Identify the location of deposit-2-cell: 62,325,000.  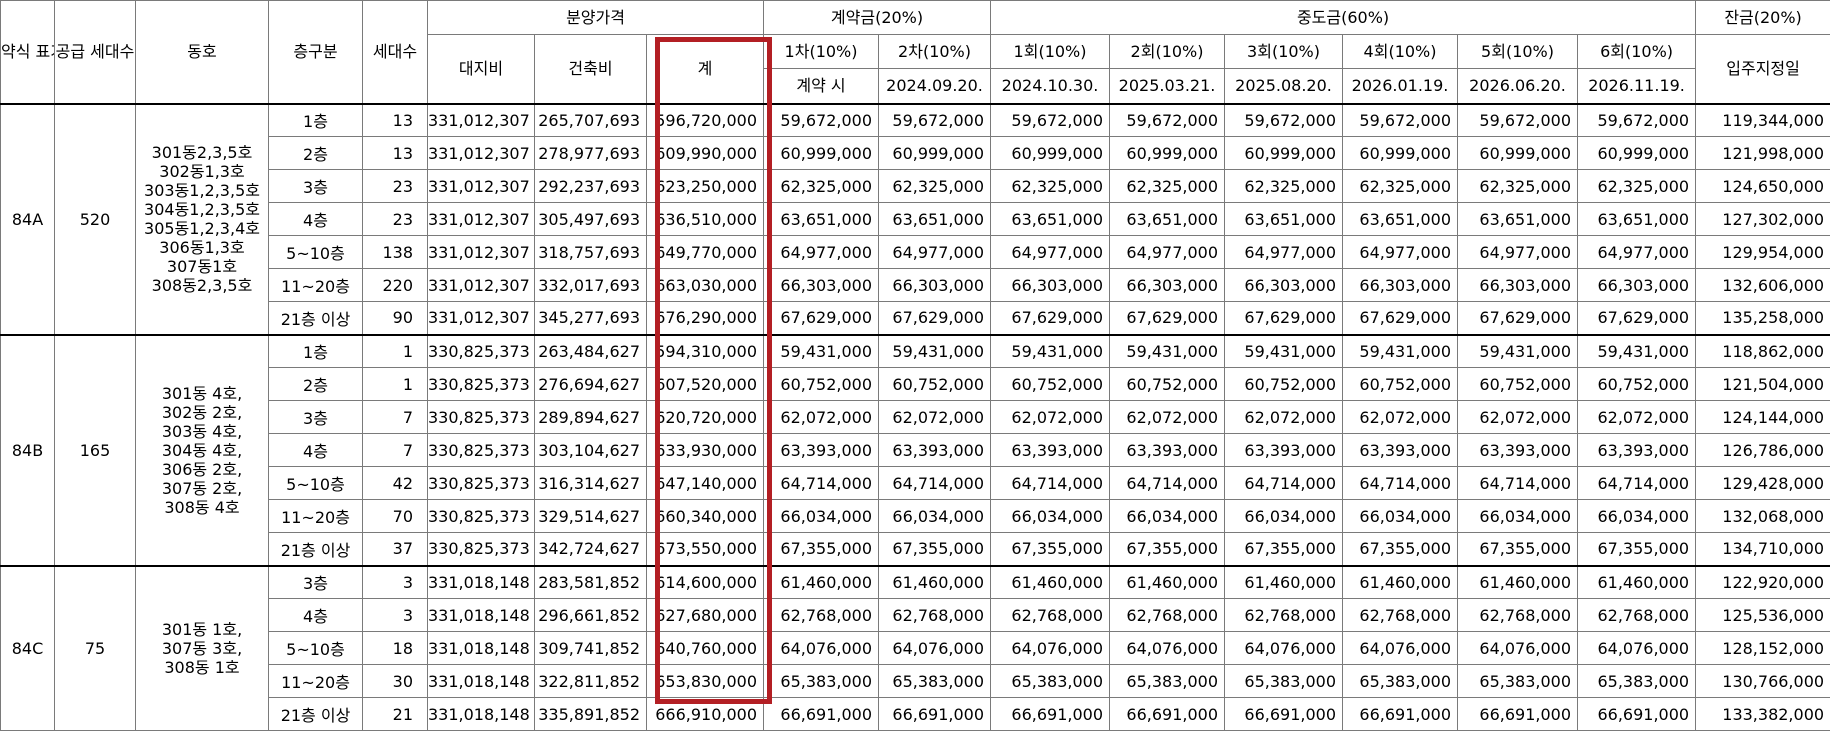
(935, 186).